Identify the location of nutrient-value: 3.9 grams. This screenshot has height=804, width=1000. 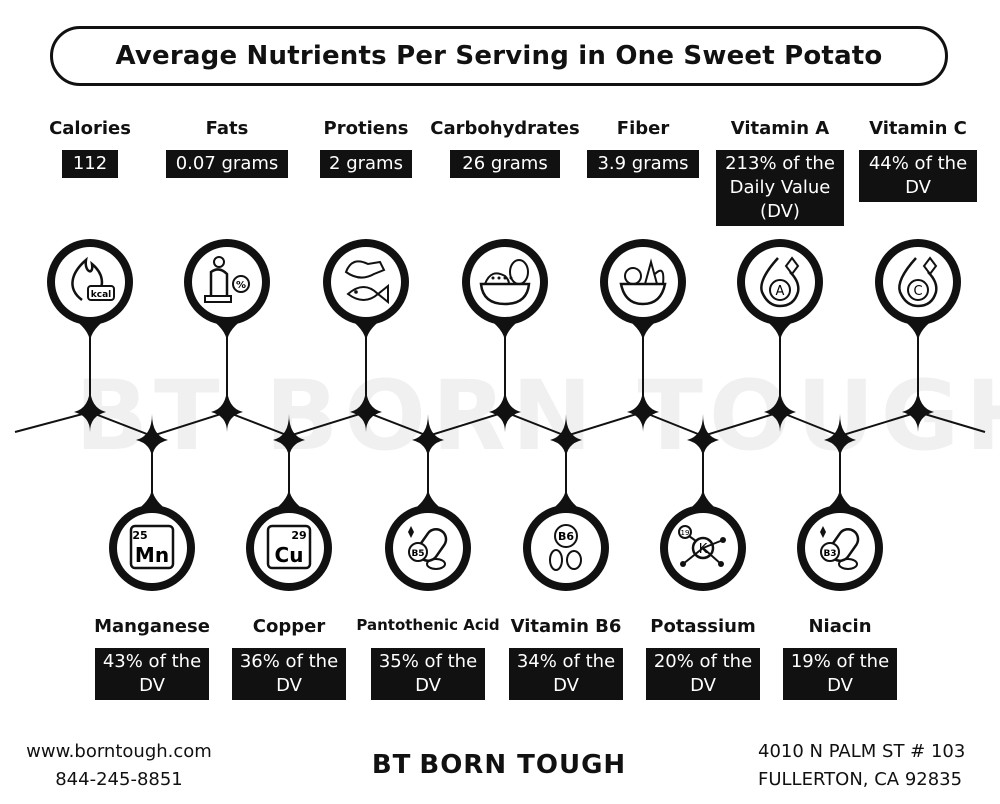
(643, 164).